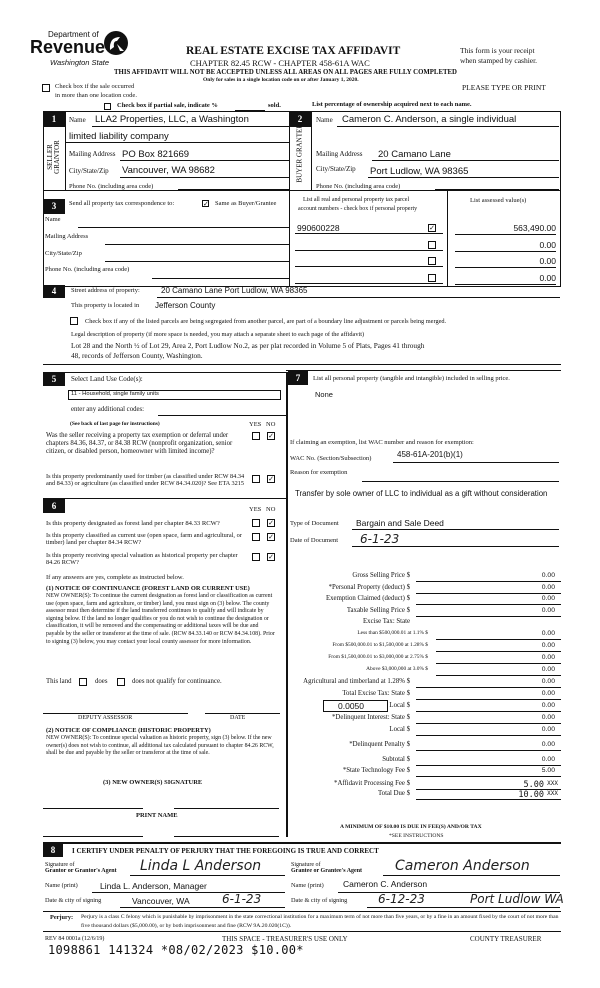 The image size is (600, 988). Describe the element at coordinates (497, 189) in the screenshot. I see `buyer-phone-field` at that location.